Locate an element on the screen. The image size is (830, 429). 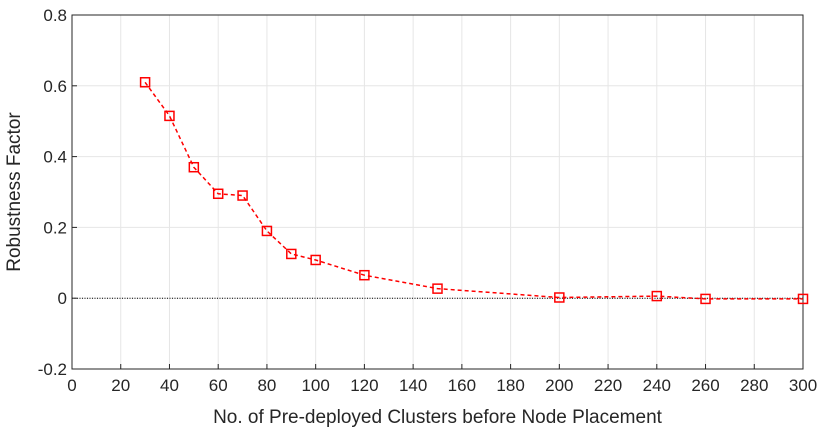
x-tick-label: 0 is located at coordinates (71, 385).